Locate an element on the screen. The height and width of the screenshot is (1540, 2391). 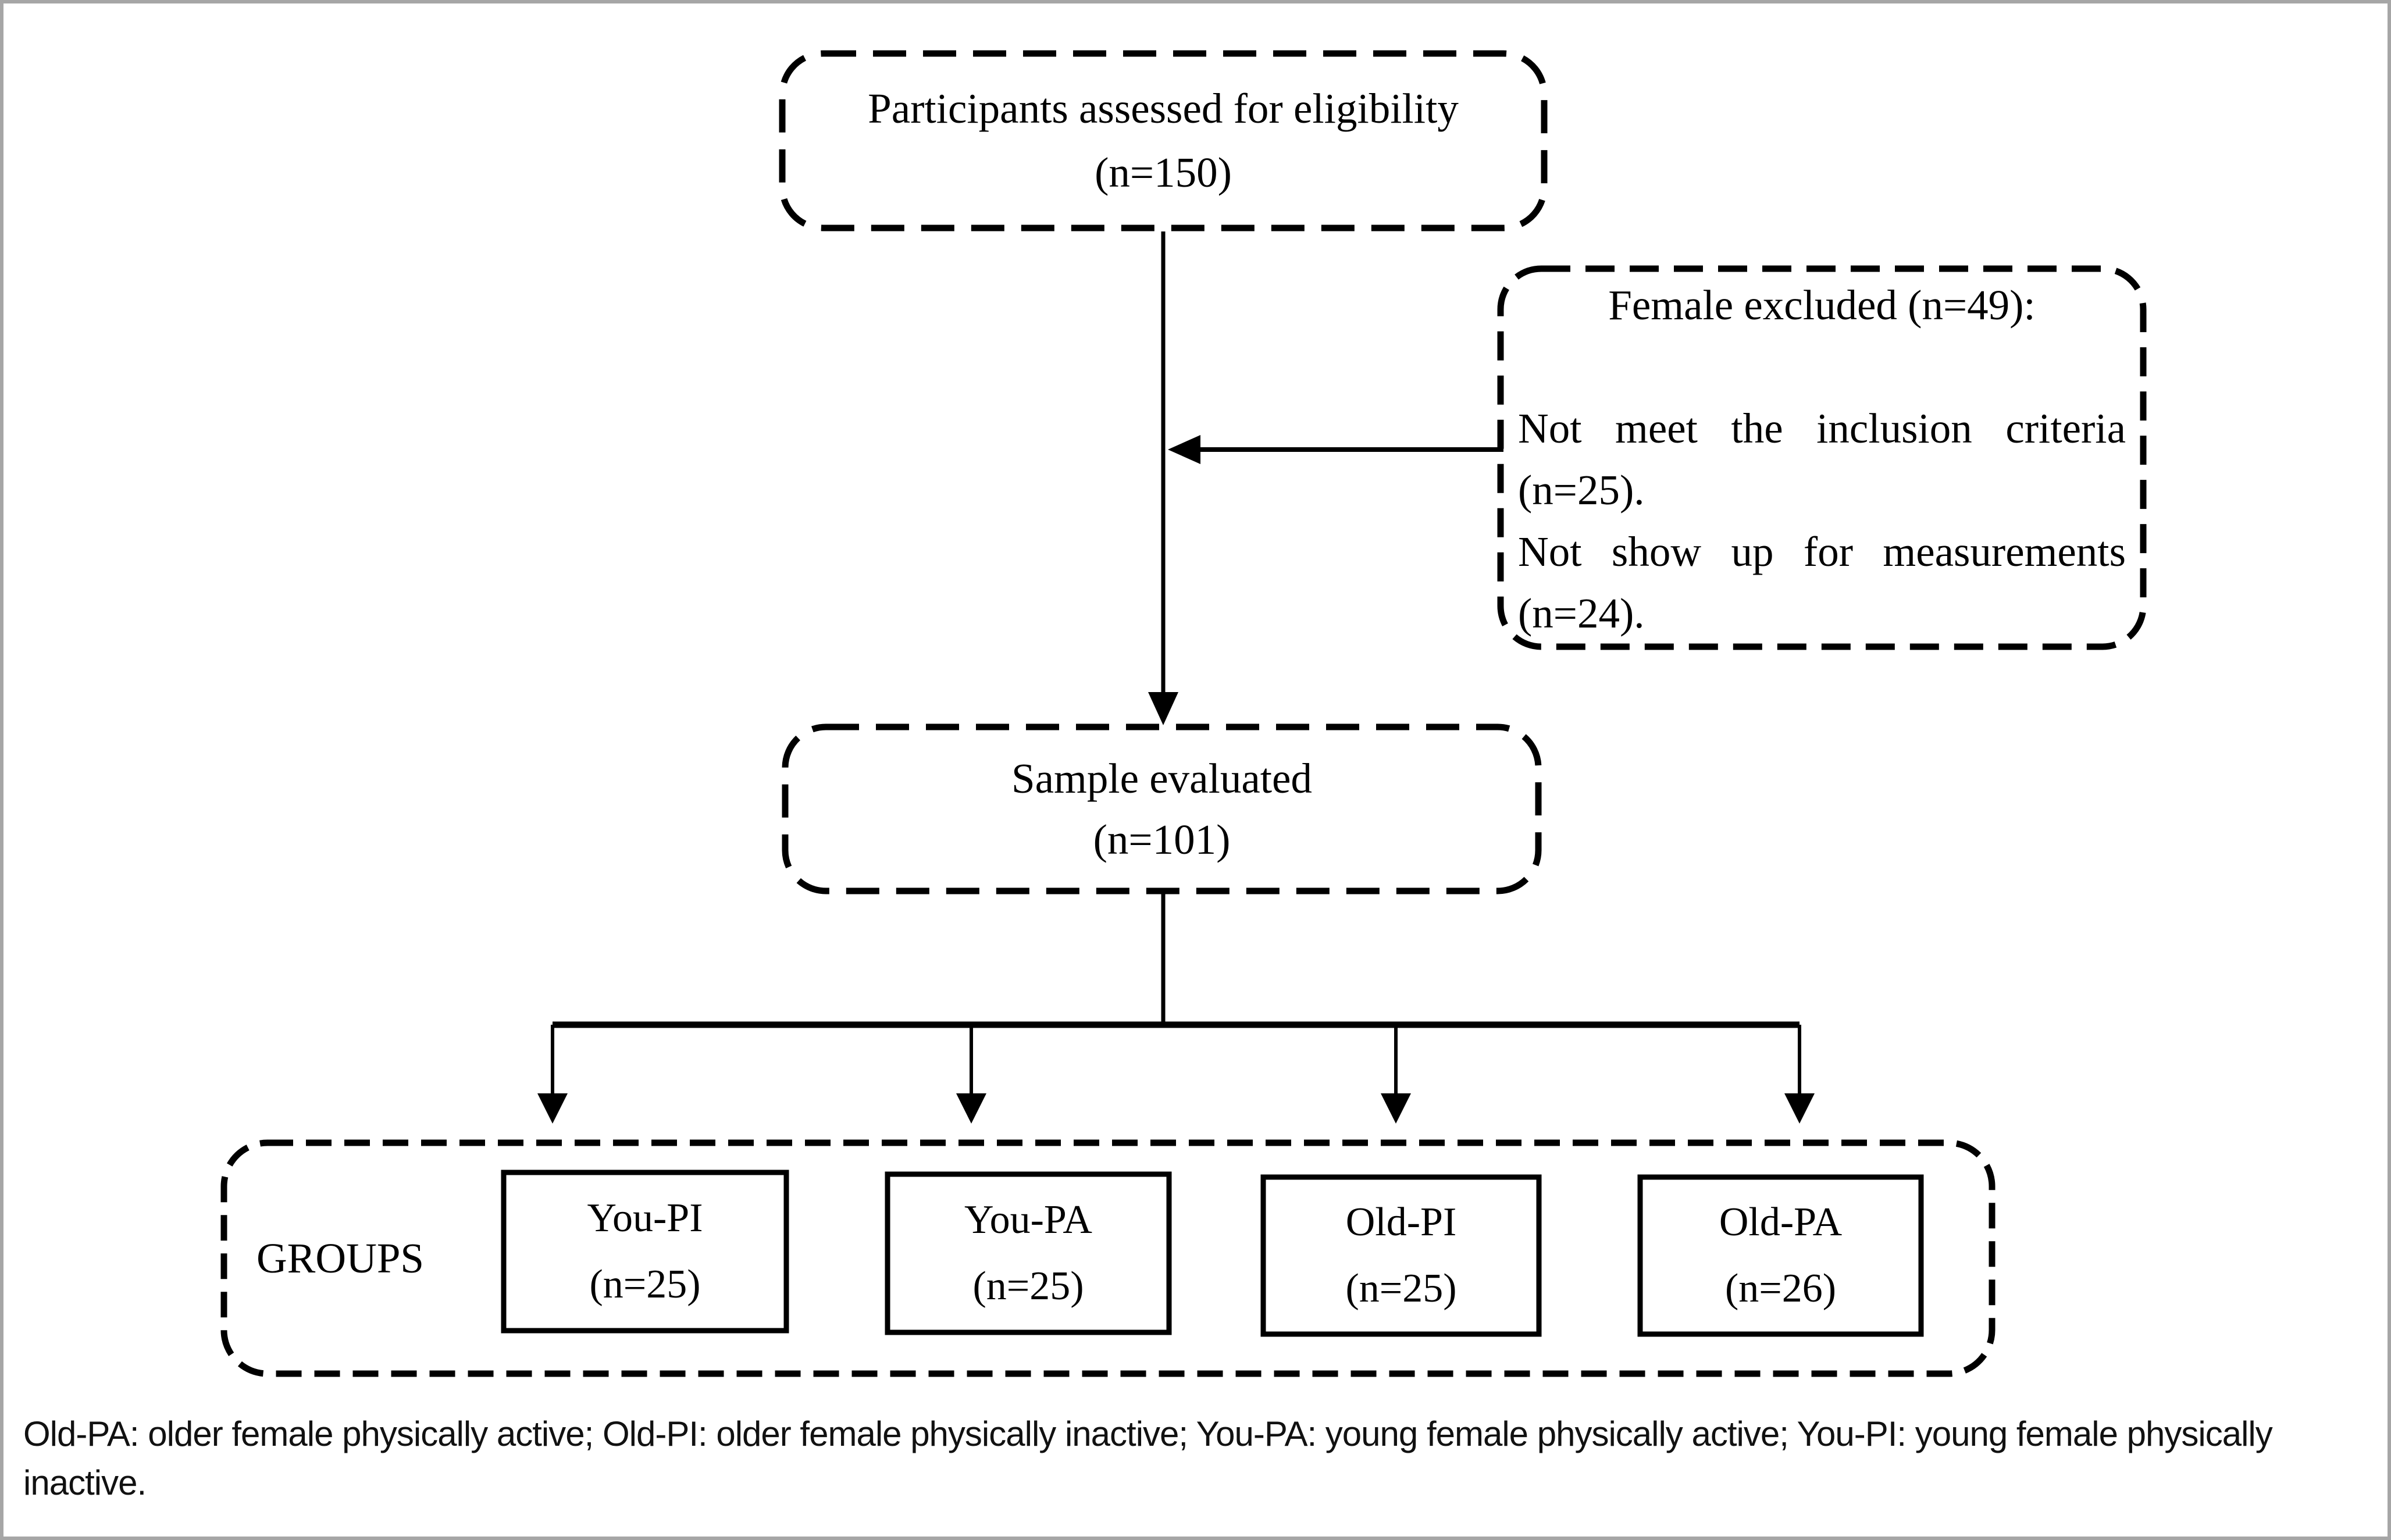
excluded-item: Not show up for measurements (n=24). is located at coordinates (1822, 582).